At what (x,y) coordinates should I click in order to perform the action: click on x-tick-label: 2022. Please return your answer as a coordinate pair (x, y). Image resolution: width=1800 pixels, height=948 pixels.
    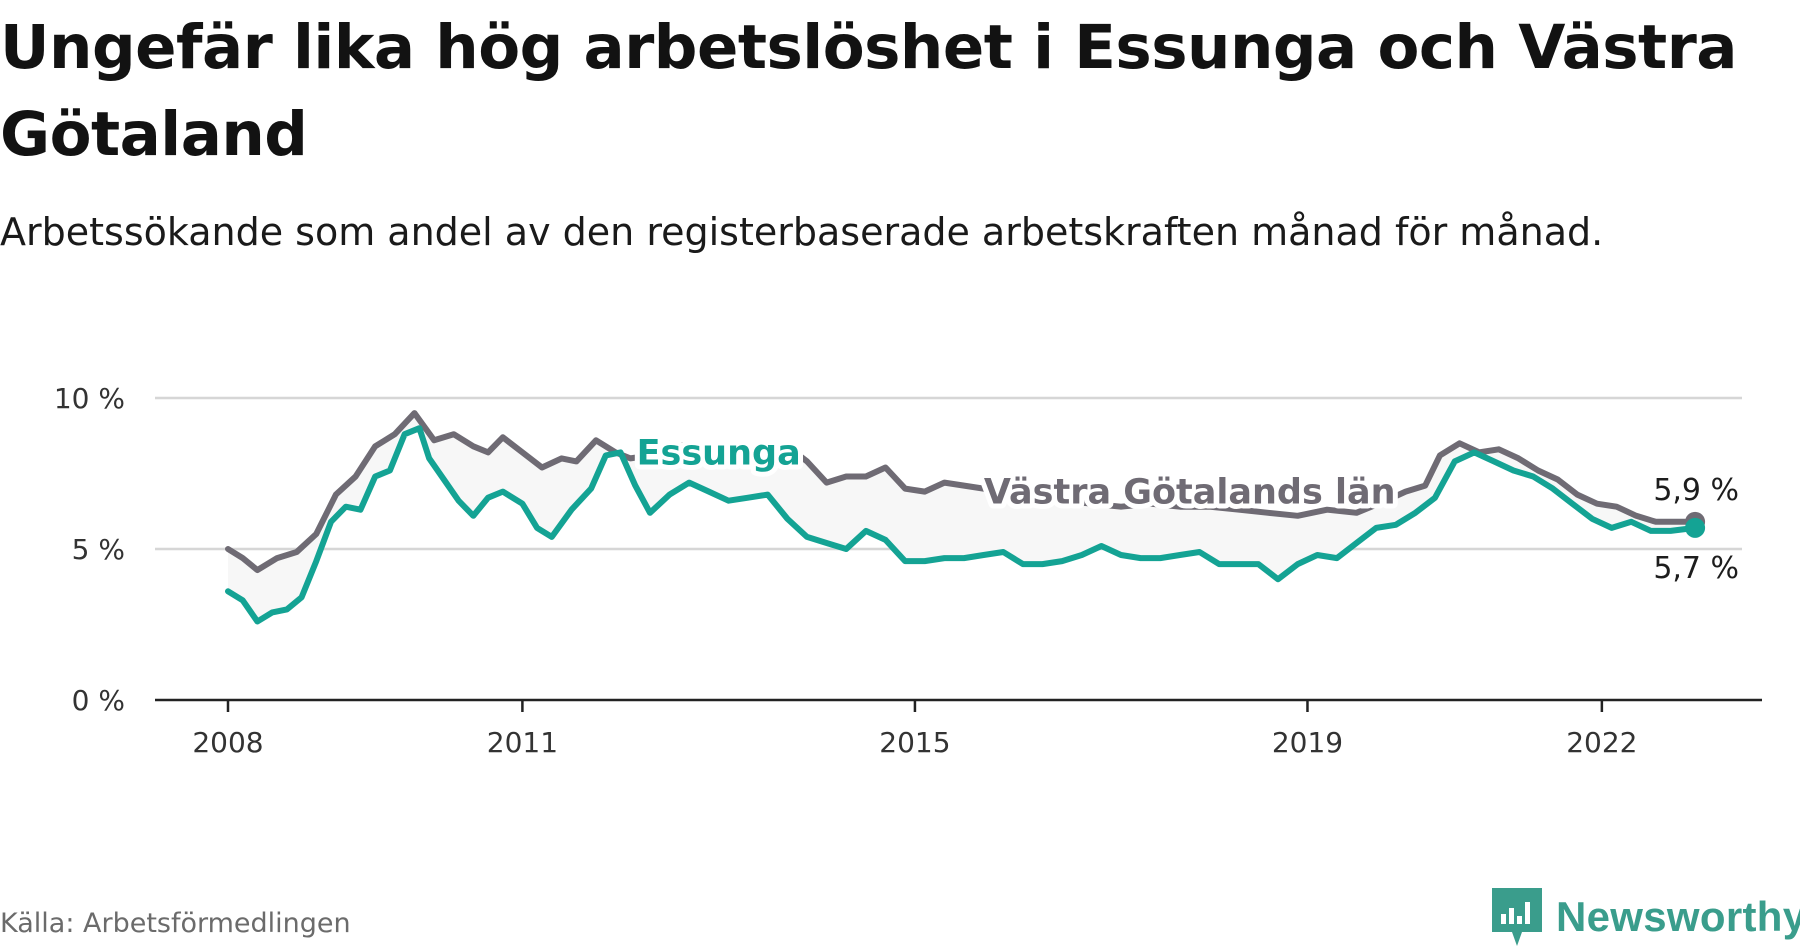
    Looking at the image, I should click on (1601, 742).